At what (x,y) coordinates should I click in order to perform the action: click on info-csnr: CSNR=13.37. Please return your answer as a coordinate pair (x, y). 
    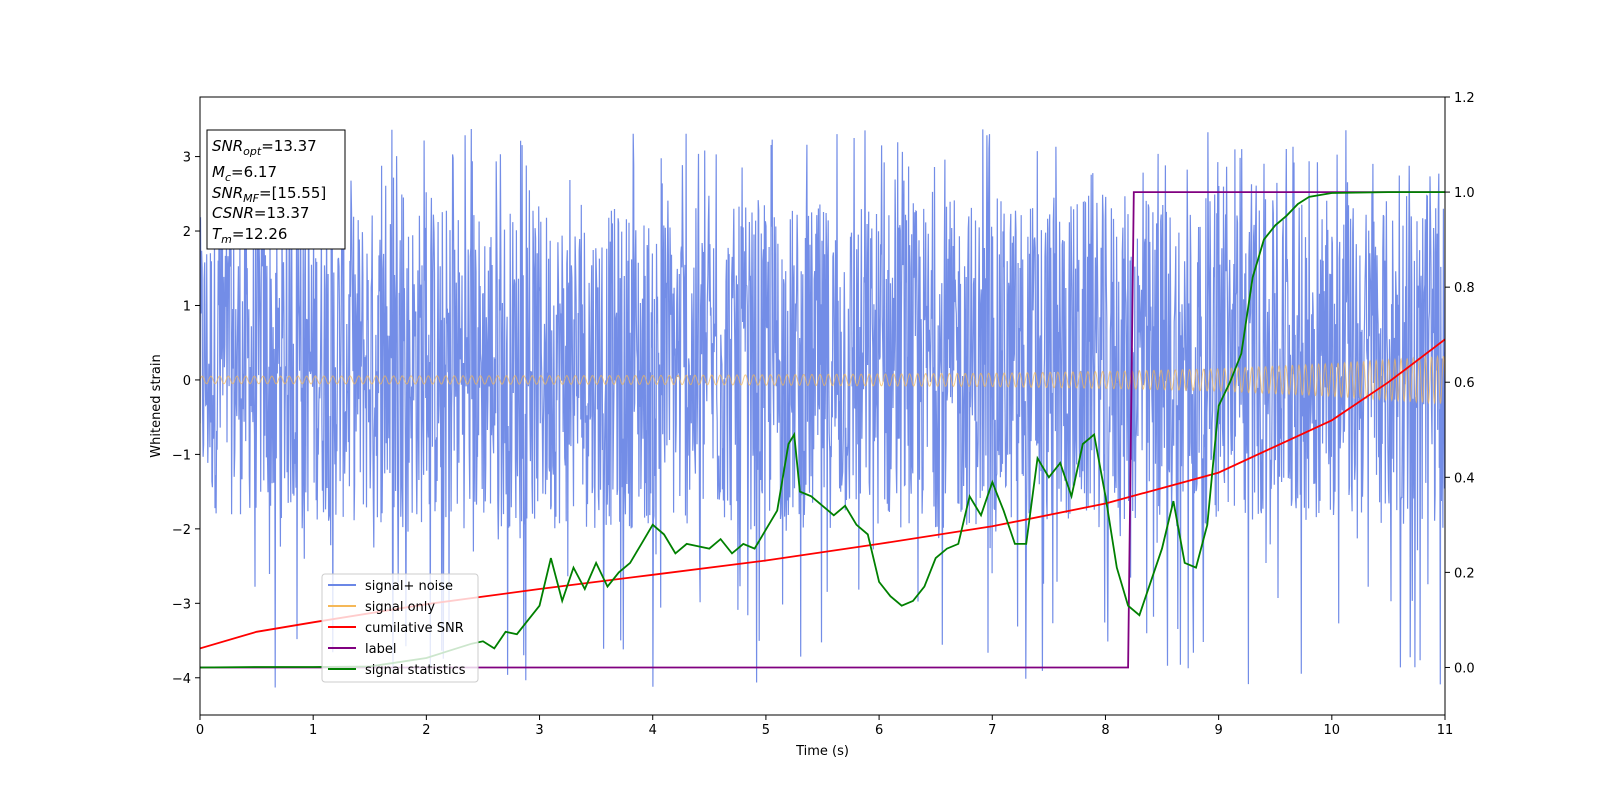
    Looking at the image, I should click on (260, 213).